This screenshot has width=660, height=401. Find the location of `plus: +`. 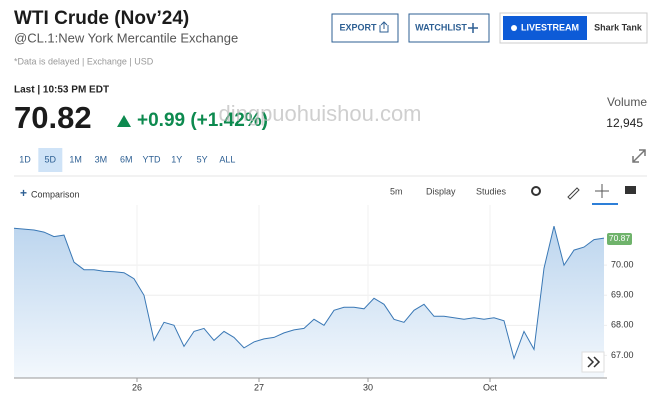

plus: + is located at coordinates (23, 193).